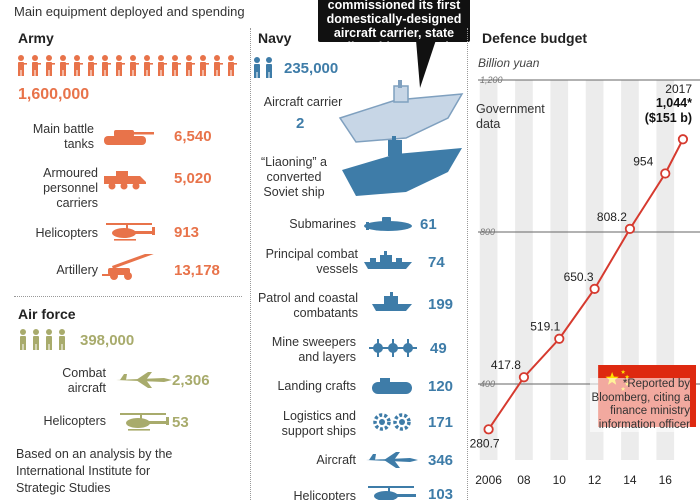 This screenshot has height=500, width=700. I want to click on point-label-2010: 519.1, so click(545, 327).